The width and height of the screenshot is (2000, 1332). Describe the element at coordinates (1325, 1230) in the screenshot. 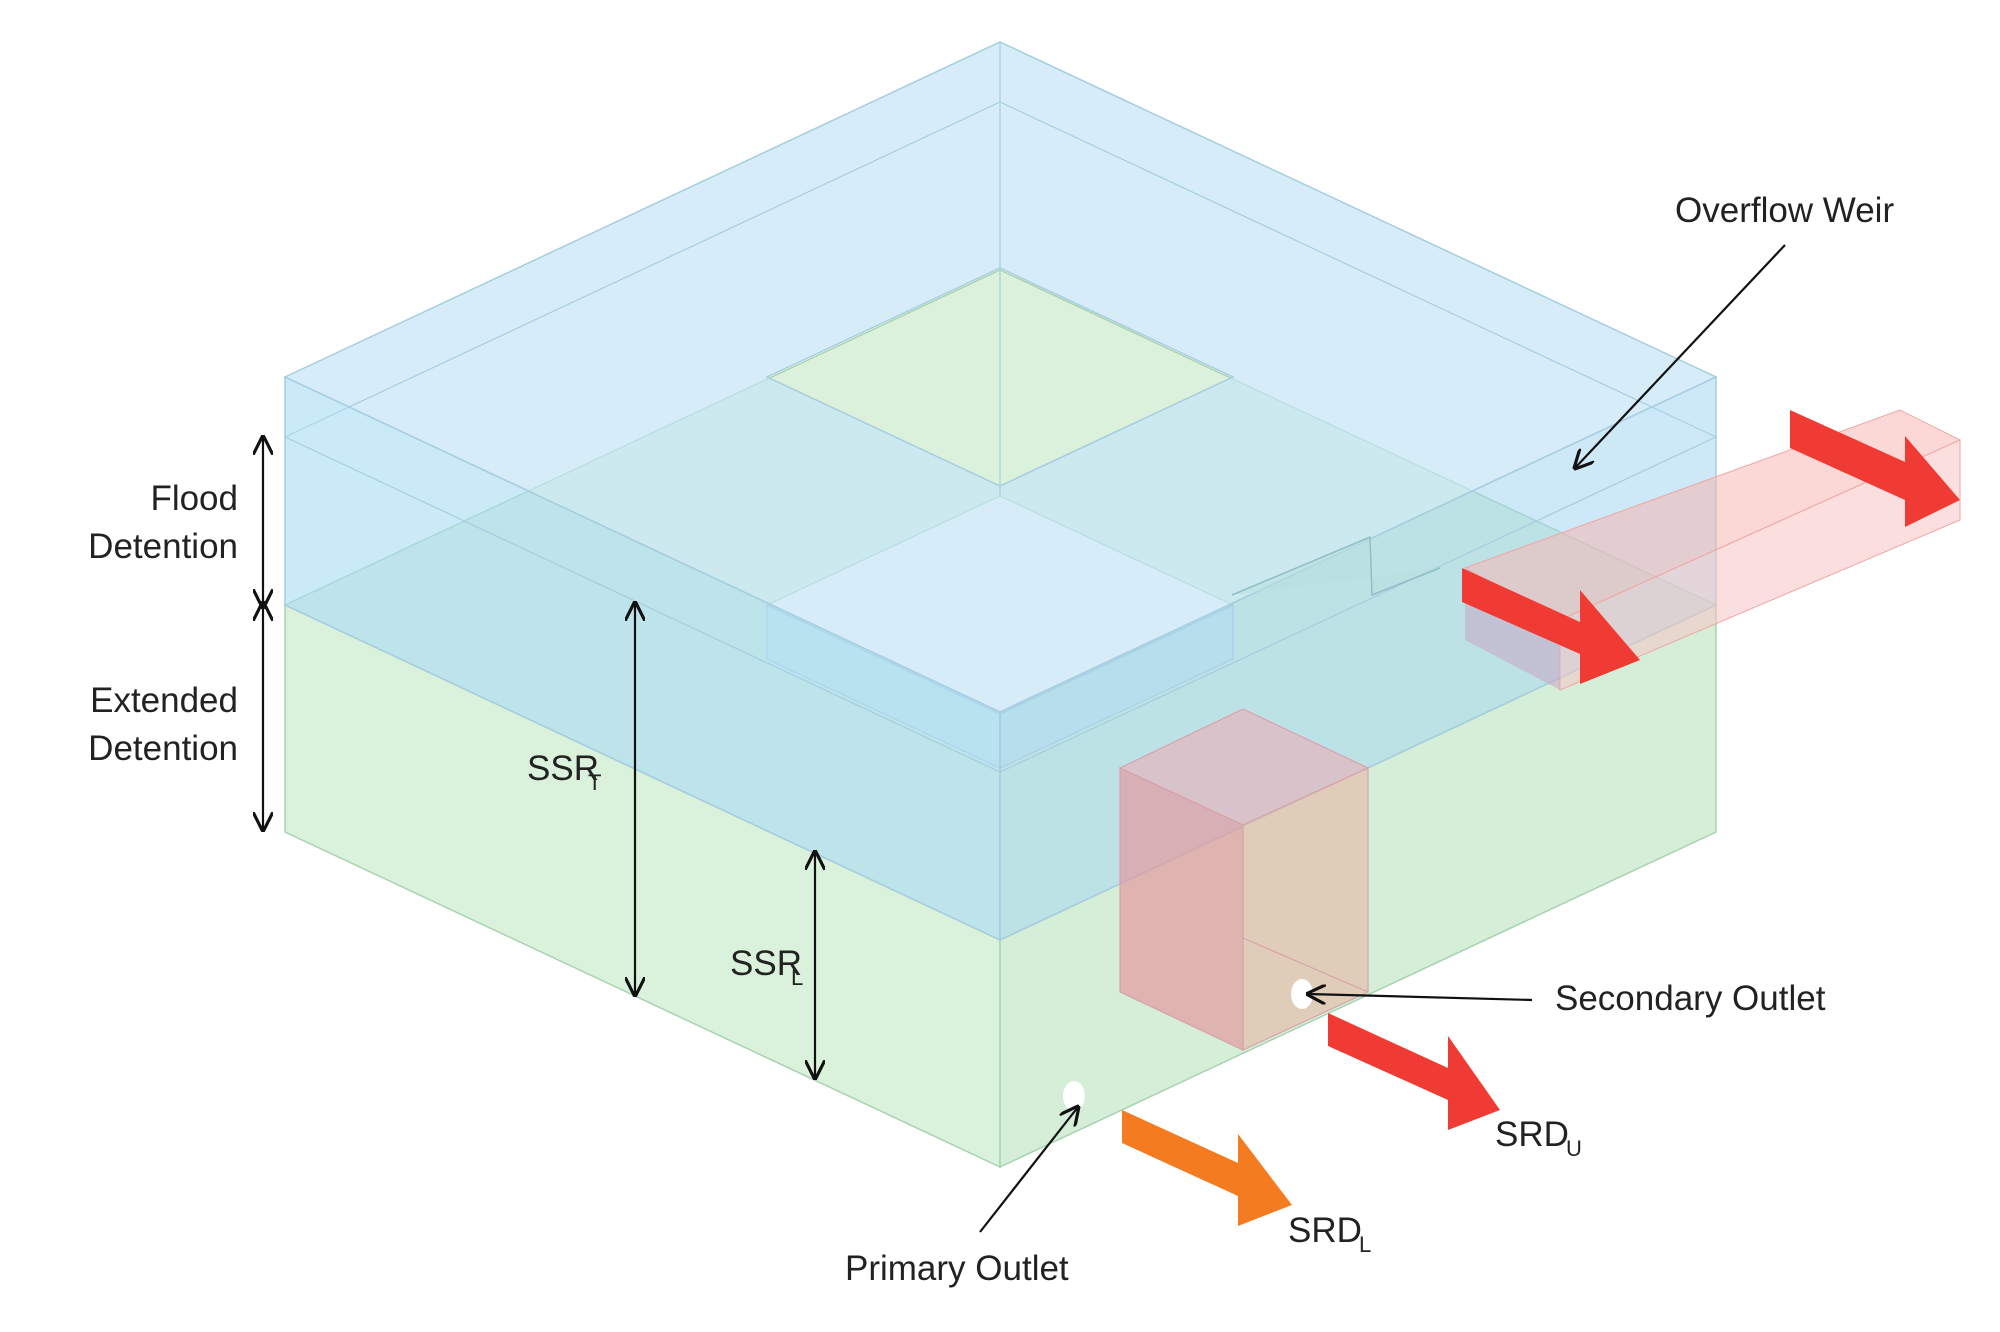

I see `srd-l-label: SRD` at that location.